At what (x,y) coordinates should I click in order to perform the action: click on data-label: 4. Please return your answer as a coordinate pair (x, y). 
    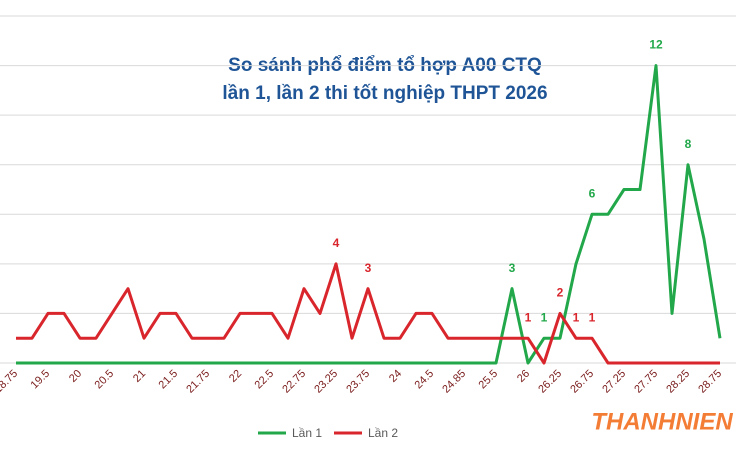
    Looking at the image, I should click on (336, 243).